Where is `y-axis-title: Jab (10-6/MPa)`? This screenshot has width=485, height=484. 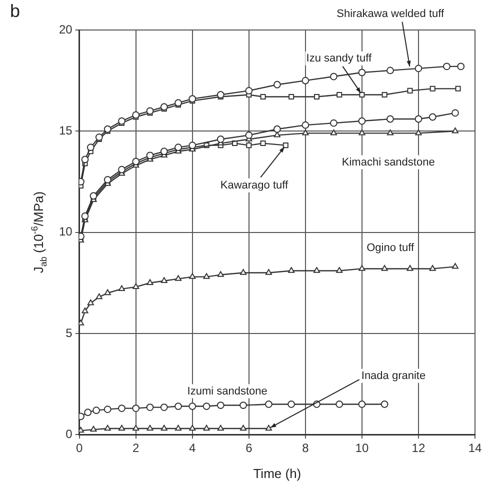 y-axis-title: Jab (10-6/MPa) is located at coordinates (38, 232).